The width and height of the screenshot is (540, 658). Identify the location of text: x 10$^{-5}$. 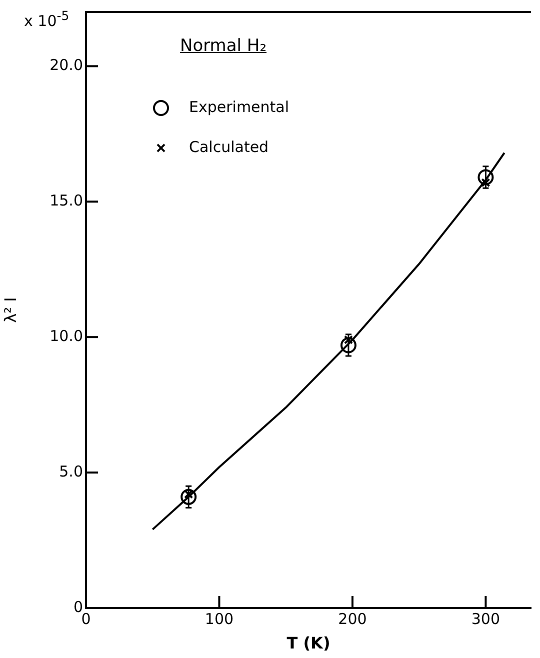
(47, 19).